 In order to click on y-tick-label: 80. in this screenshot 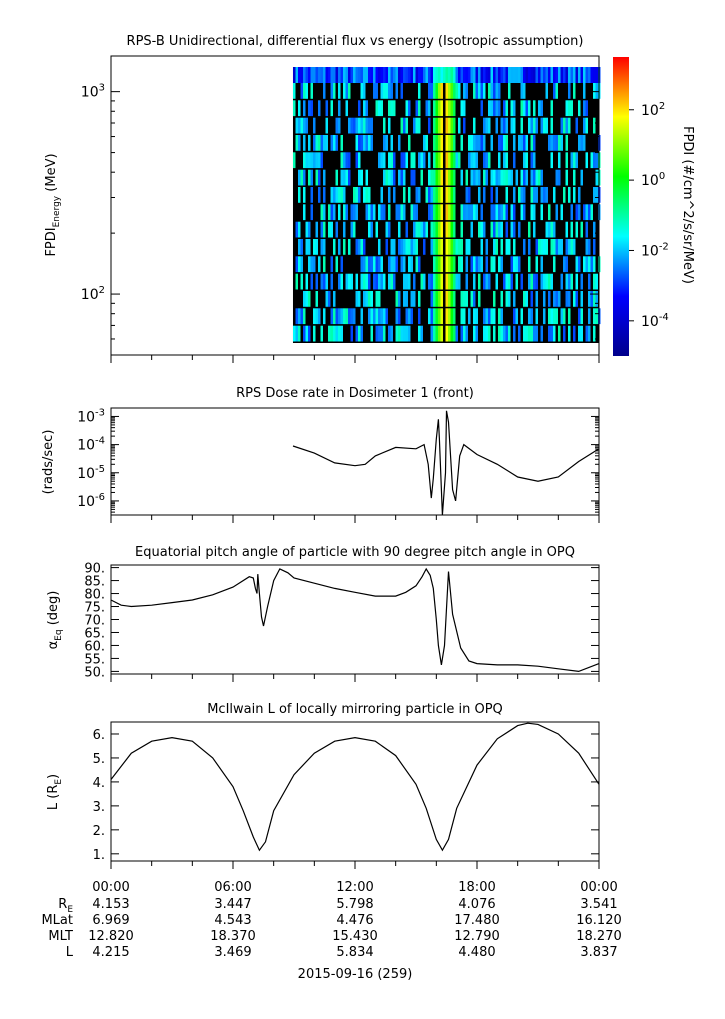, I will do `click(94, 595)`.